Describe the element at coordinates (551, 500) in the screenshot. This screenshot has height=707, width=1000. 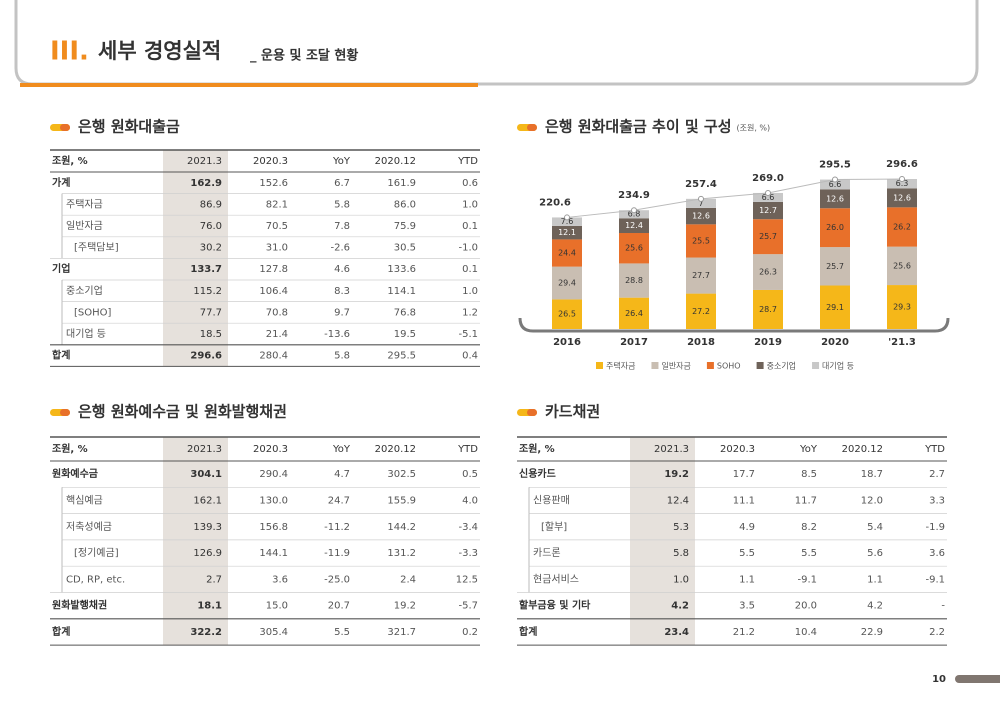
I see `row-label: 신용판매` at that location.